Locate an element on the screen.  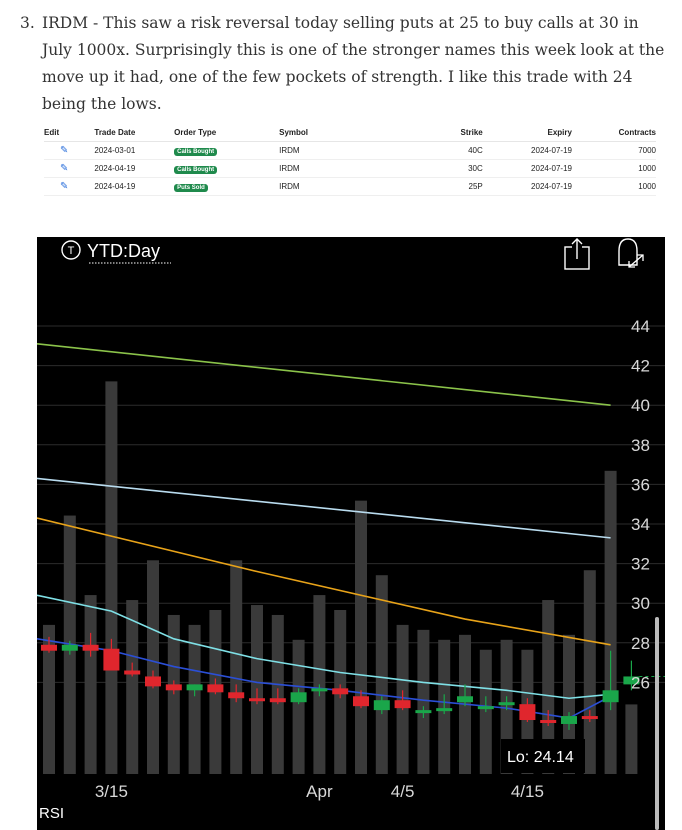
y-axis-labels: 44 42 40 38 36 34 32 30 28 26 is located at coordinates (640, 504).